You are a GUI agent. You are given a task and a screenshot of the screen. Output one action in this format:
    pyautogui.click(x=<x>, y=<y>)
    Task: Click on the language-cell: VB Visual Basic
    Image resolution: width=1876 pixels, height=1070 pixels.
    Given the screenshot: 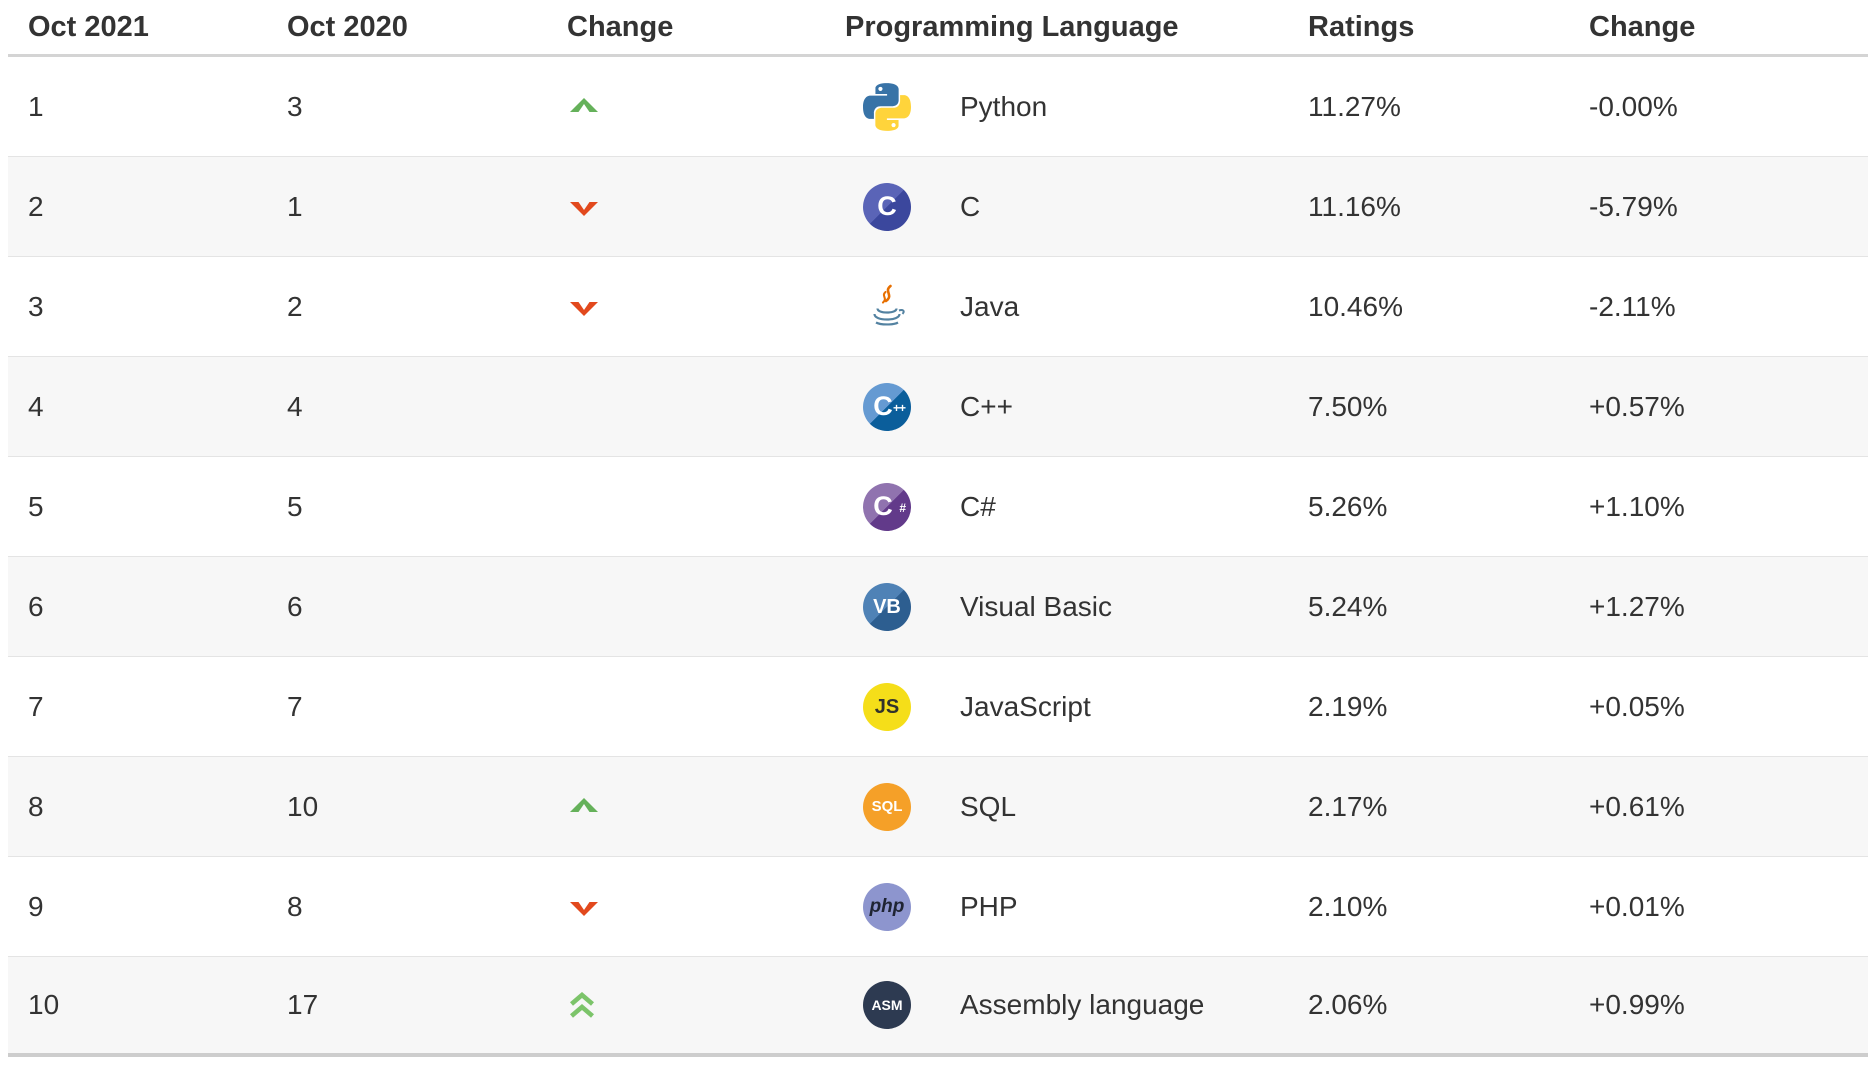 What is the action you would take?
    pyautogui.click(x=1076, y=606)
    